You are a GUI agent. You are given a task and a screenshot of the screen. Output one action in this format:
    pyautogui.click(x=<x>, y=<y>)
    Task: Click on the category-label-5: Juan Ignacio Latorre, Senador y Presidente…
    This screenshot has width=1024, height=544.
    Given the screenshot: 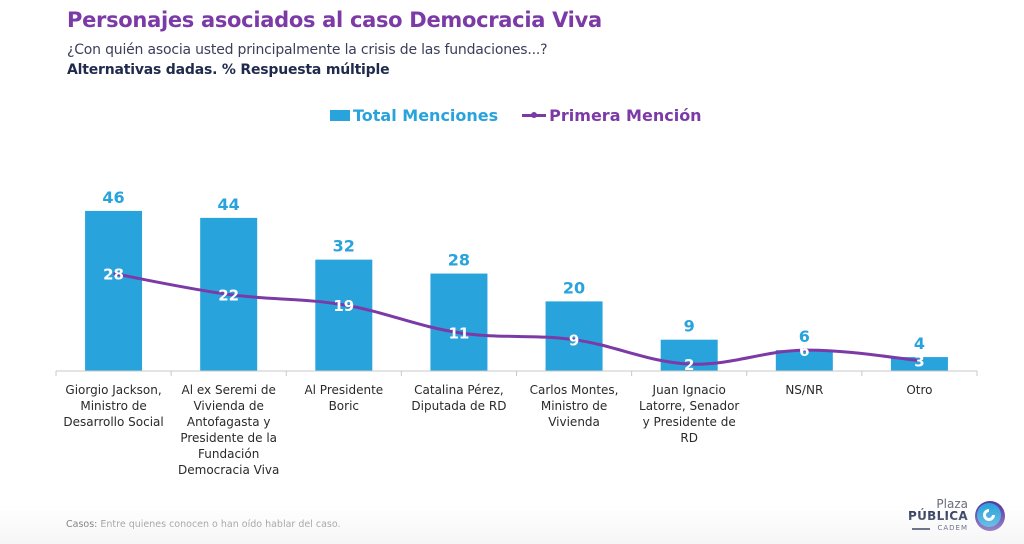 What is the action you would take?
    pyautogui.click(x=689, y=414)
    